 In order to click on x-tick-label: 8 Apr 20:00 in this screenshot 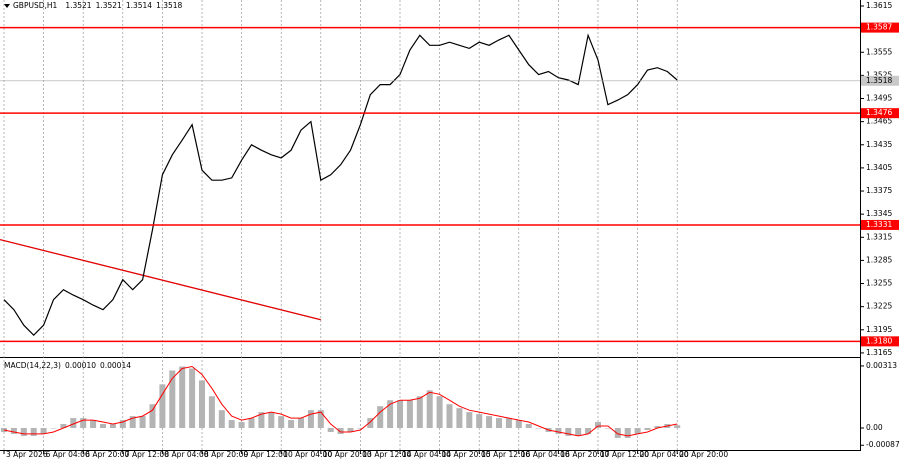, I will do `click(226, 454)`.